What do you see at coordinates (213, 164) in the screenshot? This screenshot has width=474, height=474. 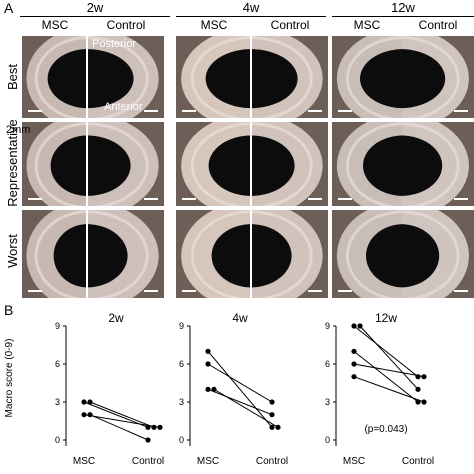 I see `photo-representative-msc-4w` at bounding box center [213, 164].